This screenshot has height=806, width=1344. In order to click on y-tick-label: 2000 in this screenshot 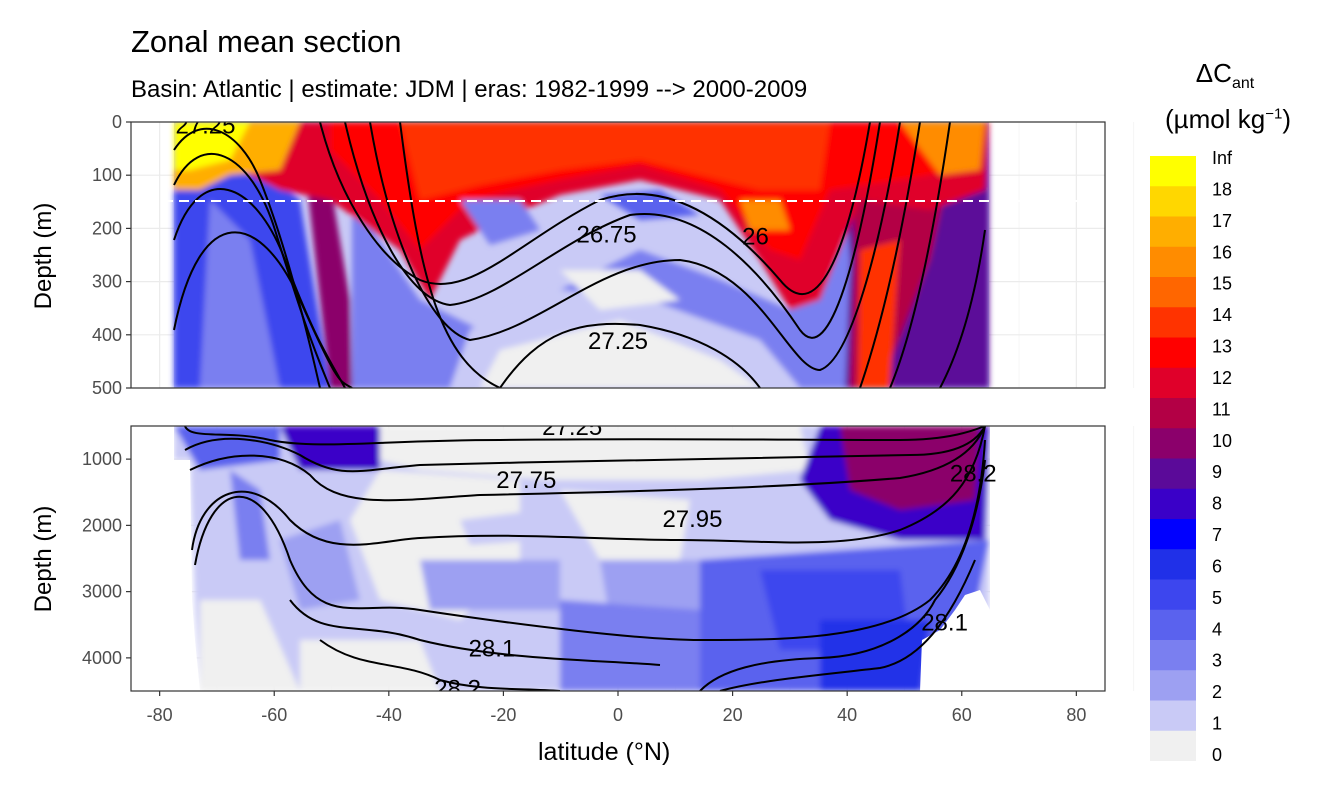, I will do `click(102, 525)`.